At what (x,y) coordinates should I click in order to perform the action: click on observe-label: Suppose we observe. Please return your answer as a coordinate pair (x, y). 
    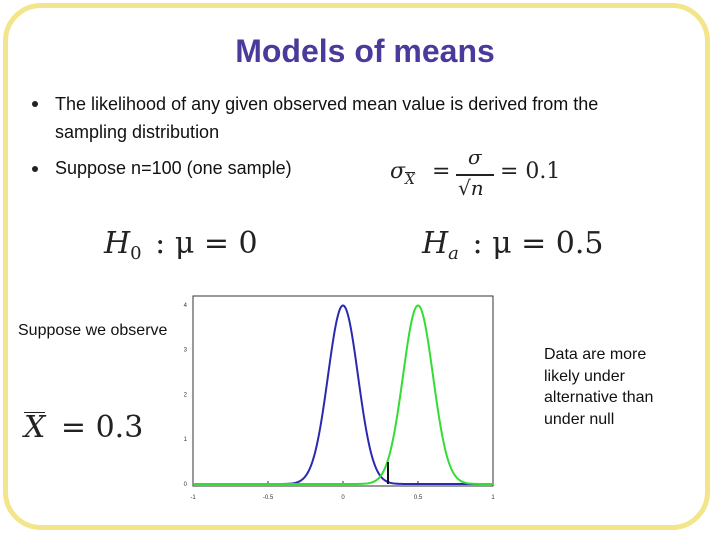
    Looking at the image, I should click on (93, 330).